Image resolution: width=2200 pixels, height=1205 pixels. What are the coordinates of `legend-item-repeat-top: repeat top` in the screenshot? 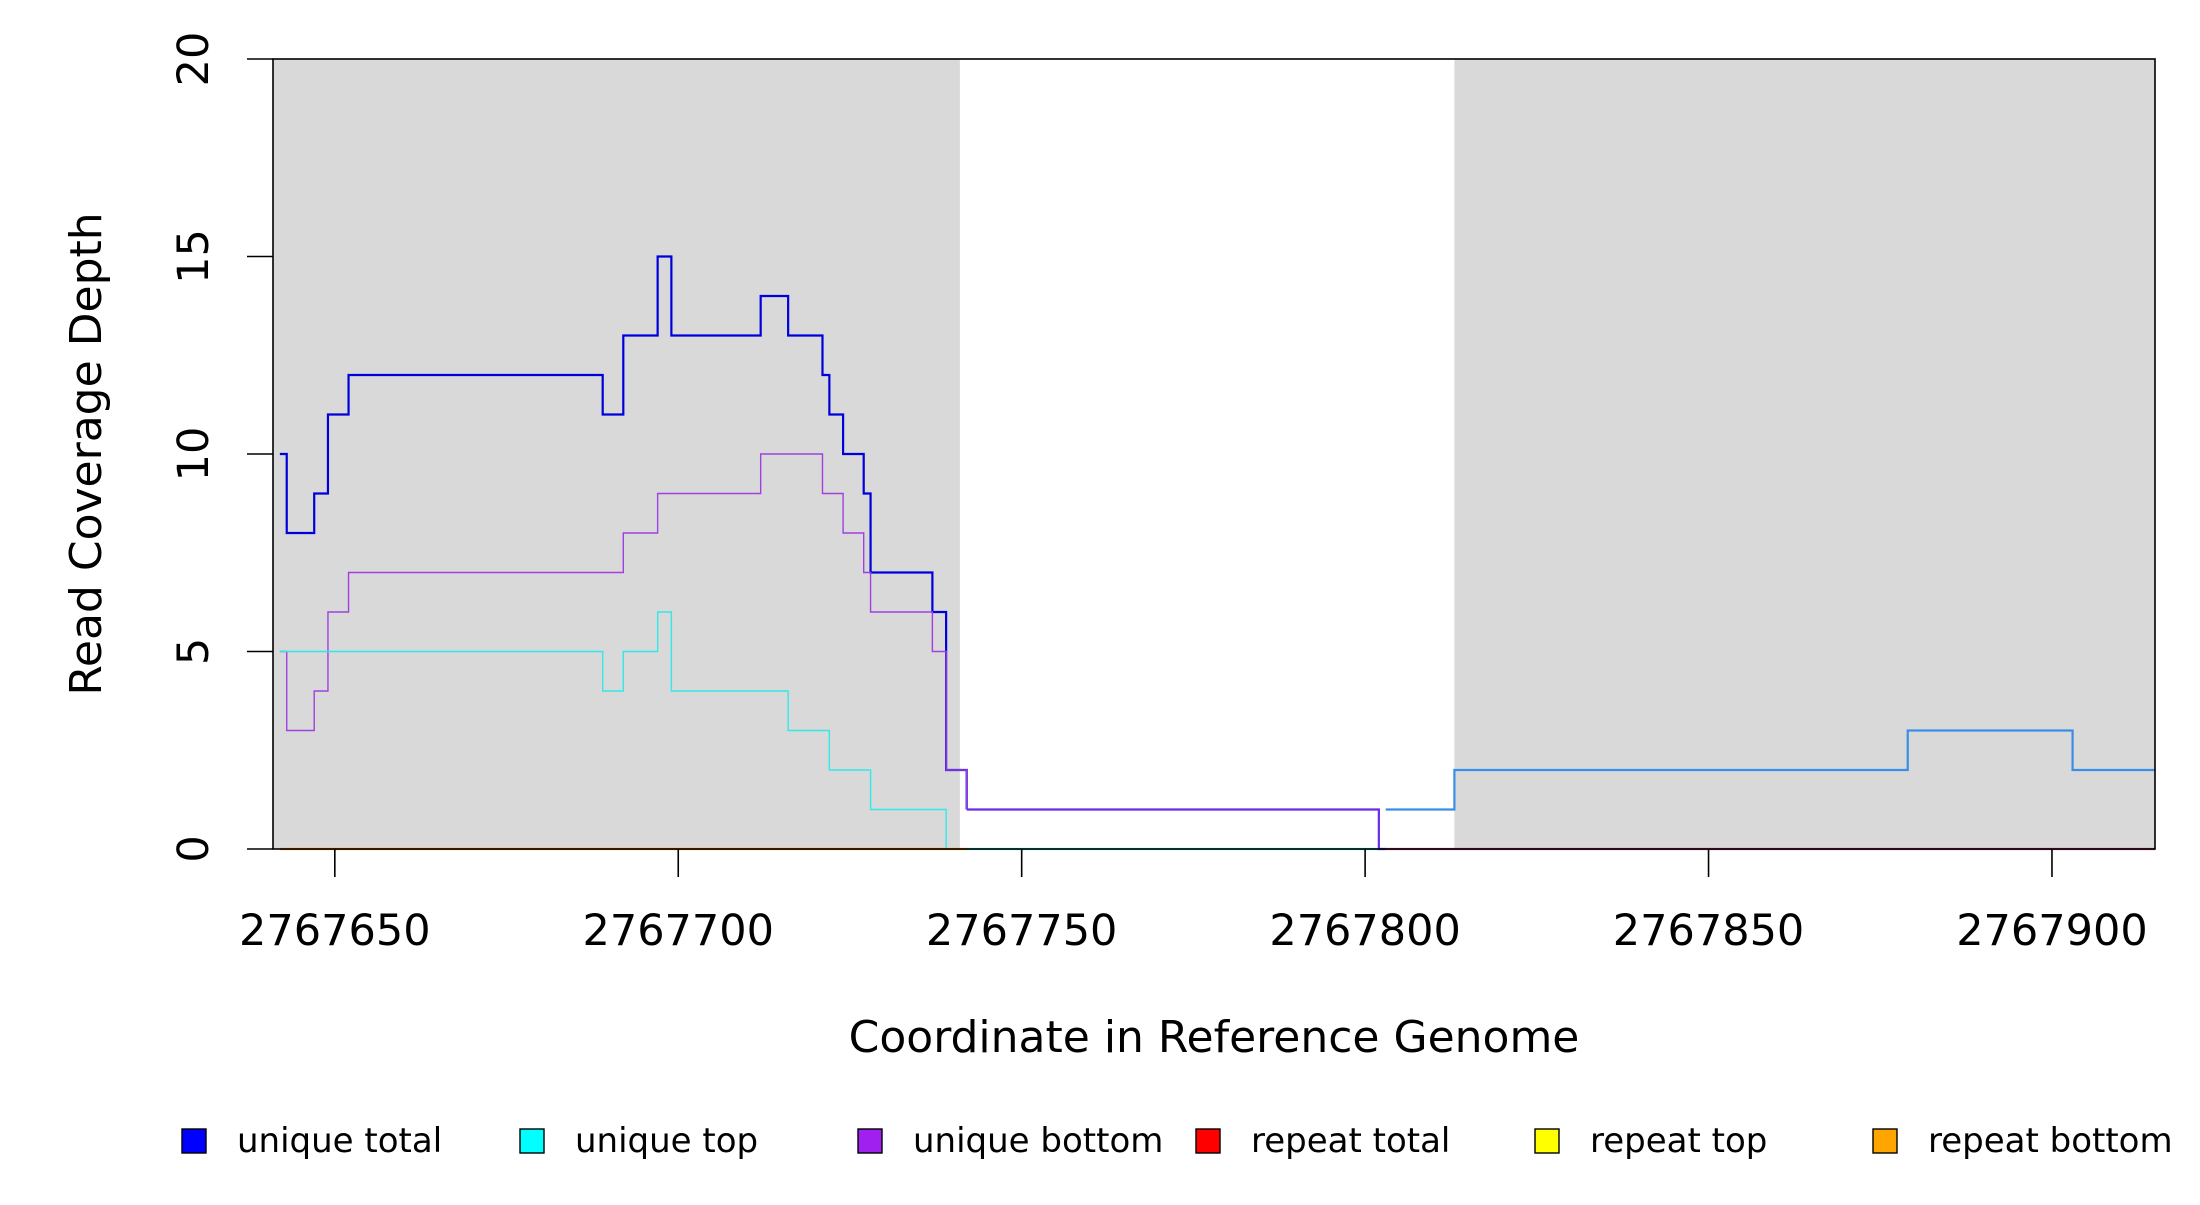 It's located at (1650, 1141).